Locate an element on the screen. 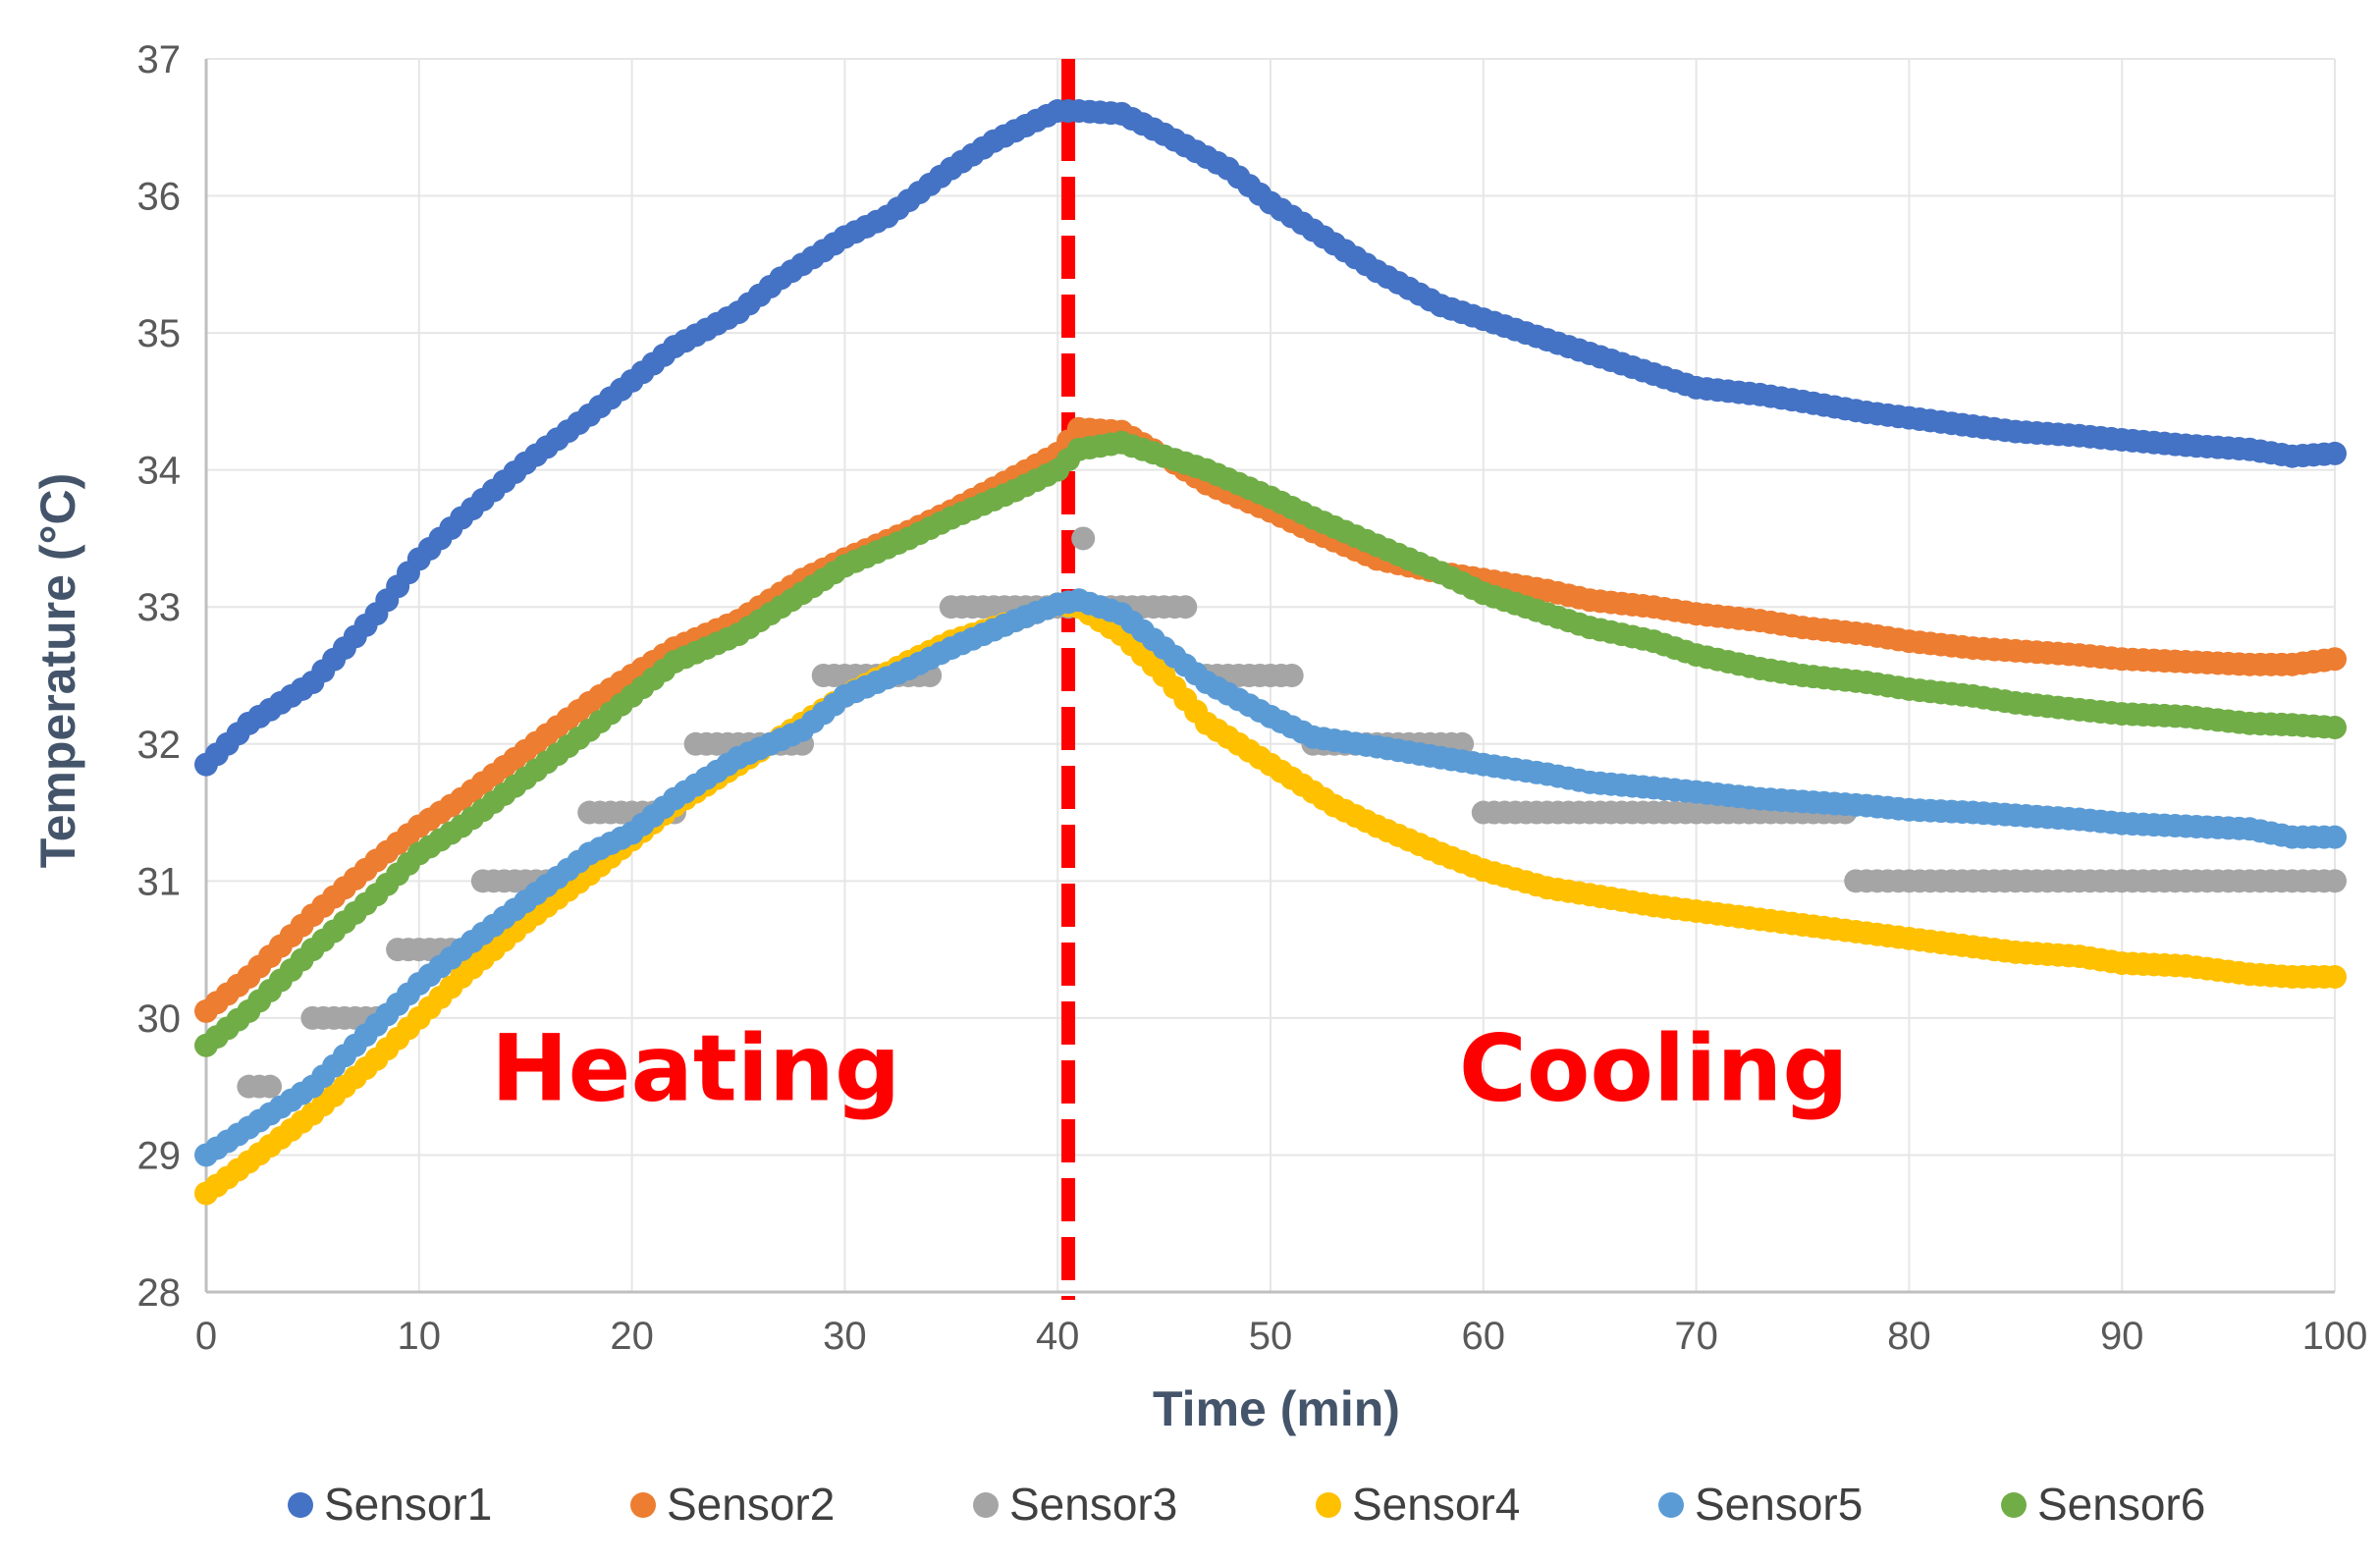  y-tick-label: 33 is located at coordinates (159, 607).